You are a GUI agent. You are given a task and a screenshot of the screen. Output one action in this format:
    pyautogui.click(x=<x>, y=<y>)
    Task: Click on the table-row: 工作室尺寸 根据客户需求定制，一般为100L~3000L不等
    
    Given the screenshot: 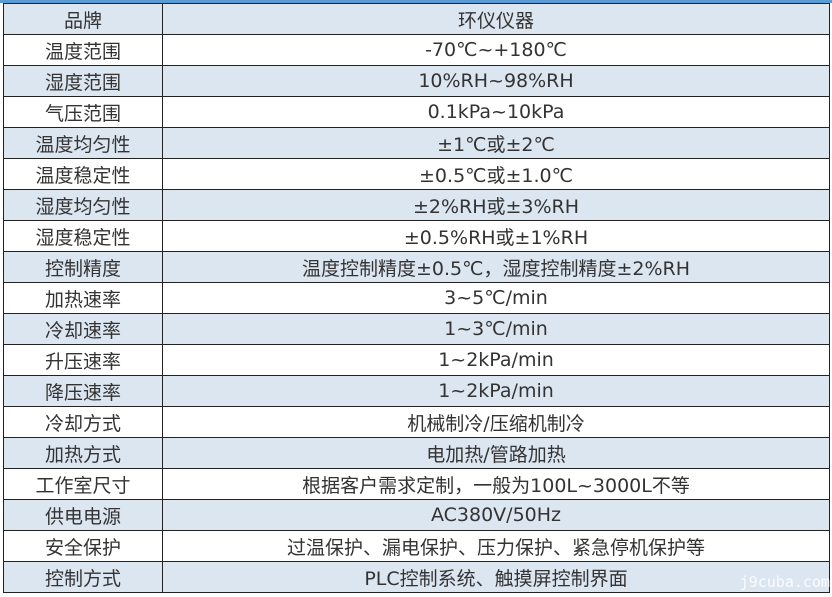 What is the action you would take?
    pyautogui.click(x=416, y=484)
    